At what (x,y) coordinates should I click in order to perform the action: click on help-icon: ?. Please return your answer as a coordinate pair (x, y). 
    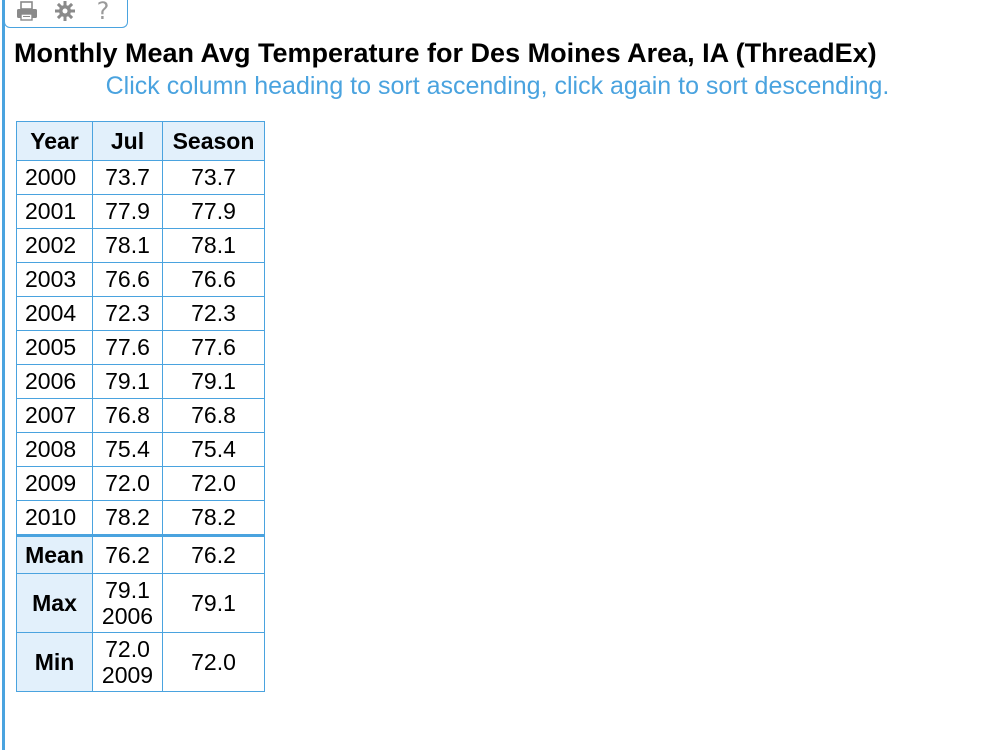
    Looking at the image, I should click on (103, 12).